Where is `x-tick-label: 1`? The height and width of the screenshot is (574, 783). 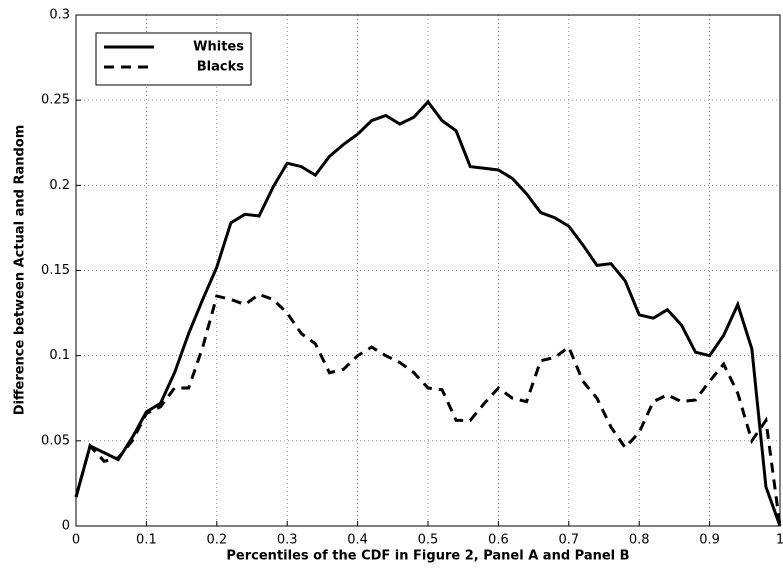 x-tick-label: 1 is located at coordinates (779, 540).